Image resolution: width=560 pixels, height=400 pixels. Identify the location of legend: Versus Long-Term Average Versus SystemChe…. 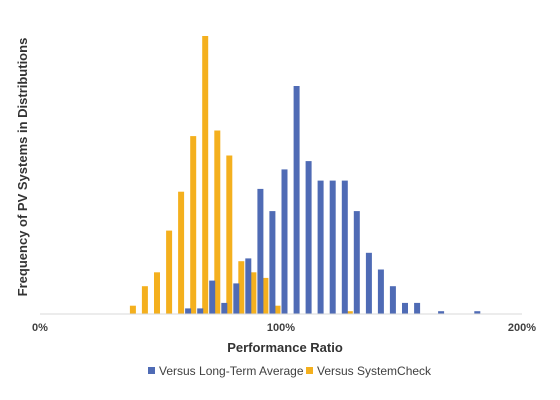
(290, 371).